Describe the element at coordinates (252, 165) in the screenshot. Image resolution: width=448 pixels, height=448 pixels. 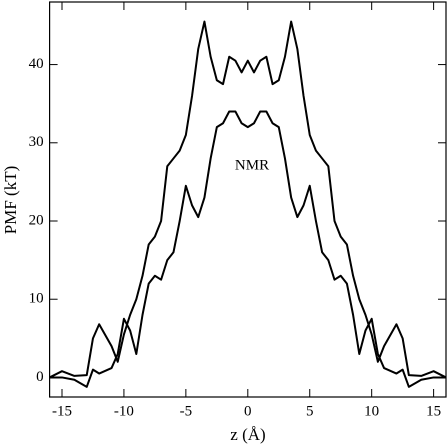
I see `annotation: NMR` at that location.